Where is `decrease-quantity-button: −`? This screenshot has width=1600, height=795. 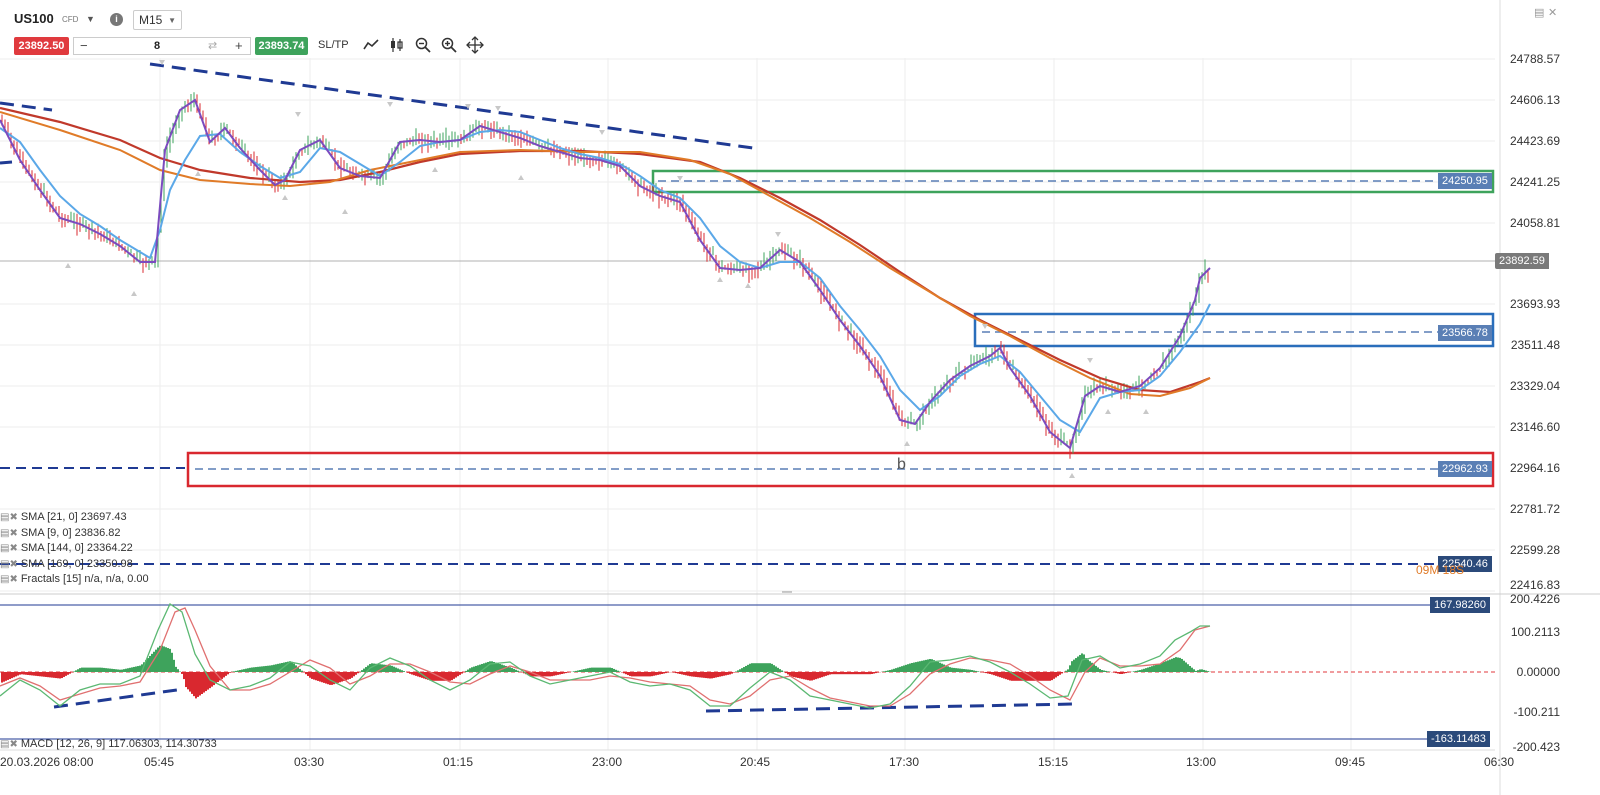 decrease-quantity-button: − is located at coordinates (84, 45).